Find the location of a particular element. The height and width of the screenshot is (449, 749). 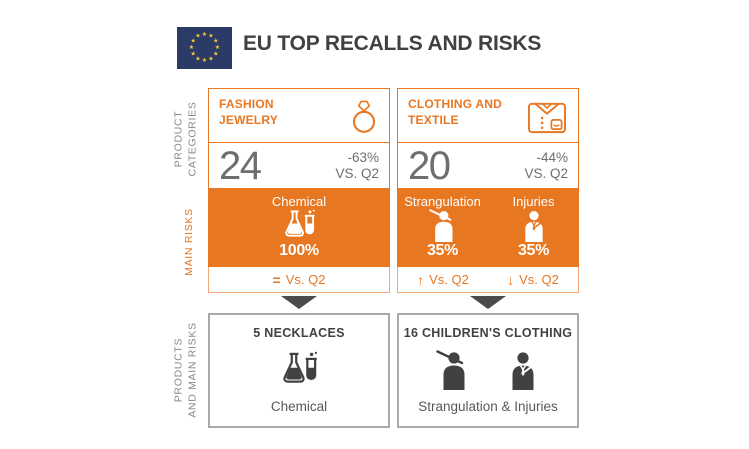

recall-change: -44% VS. Q2 is located at coordinates (546, 166).